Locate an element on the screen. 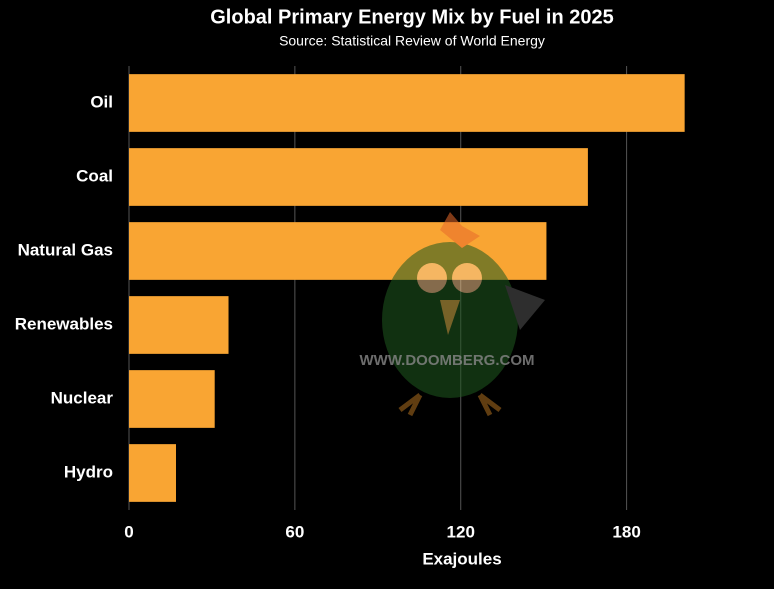 The height and width of the screenshot is (589, 774). y-tick-label: Oil is located at coordinates (101, 101).